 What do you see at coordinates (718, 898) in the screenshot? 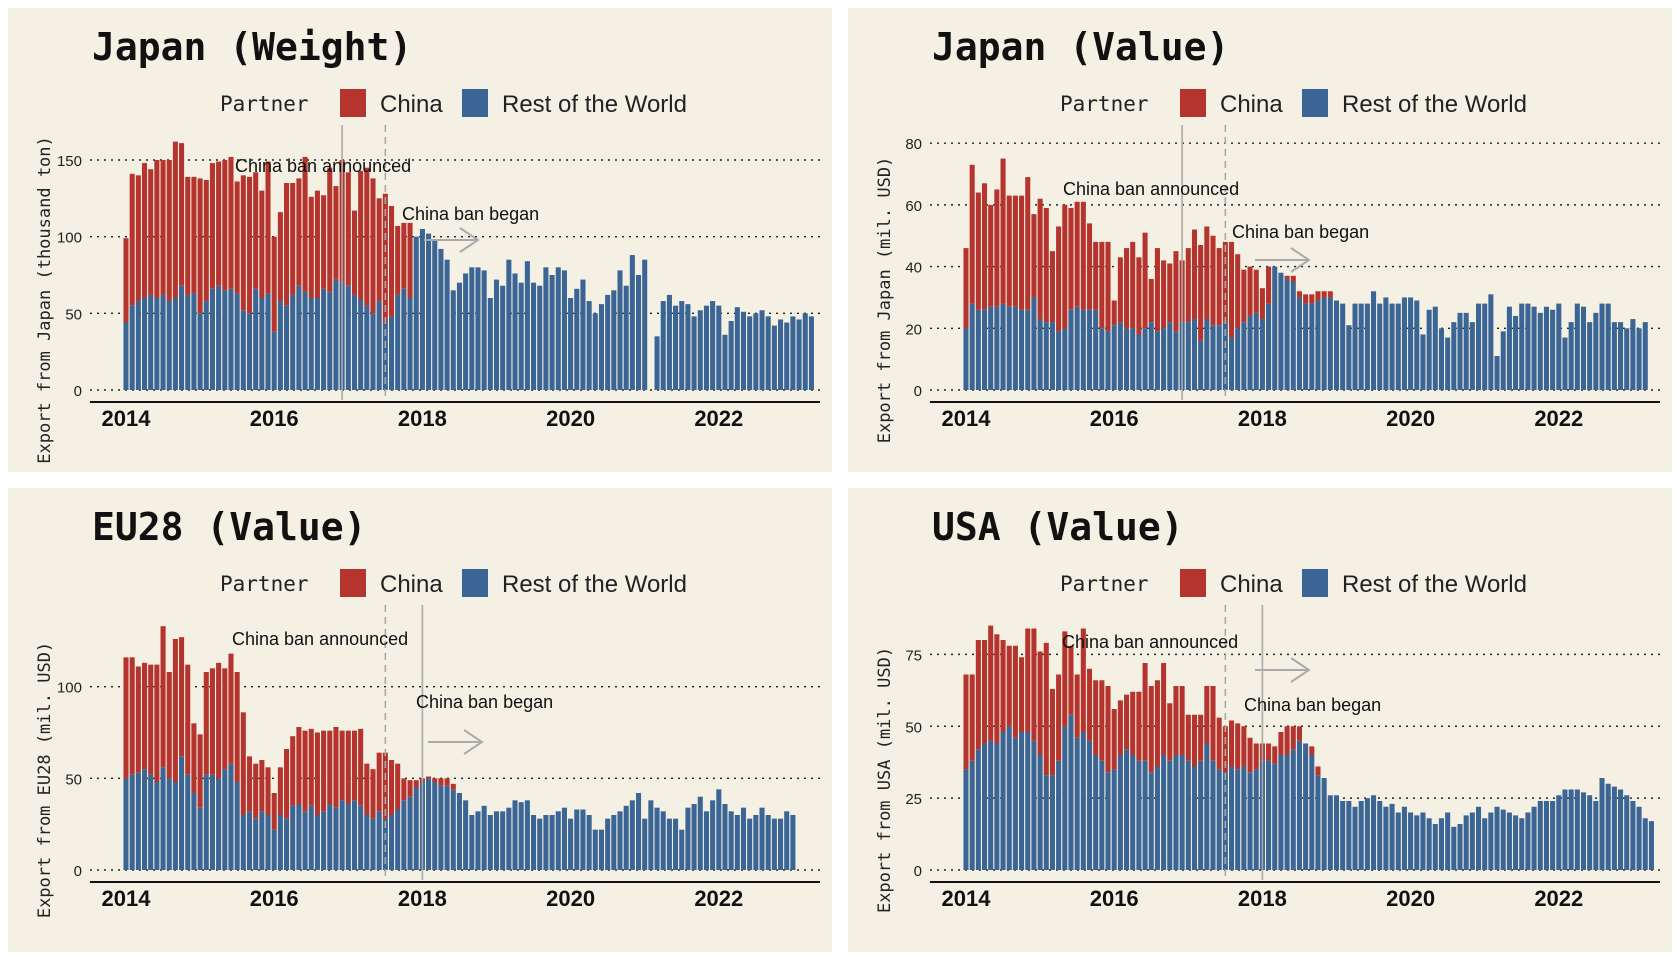
I see `x-tick-label: 2022` at bounding box center [718, 898].